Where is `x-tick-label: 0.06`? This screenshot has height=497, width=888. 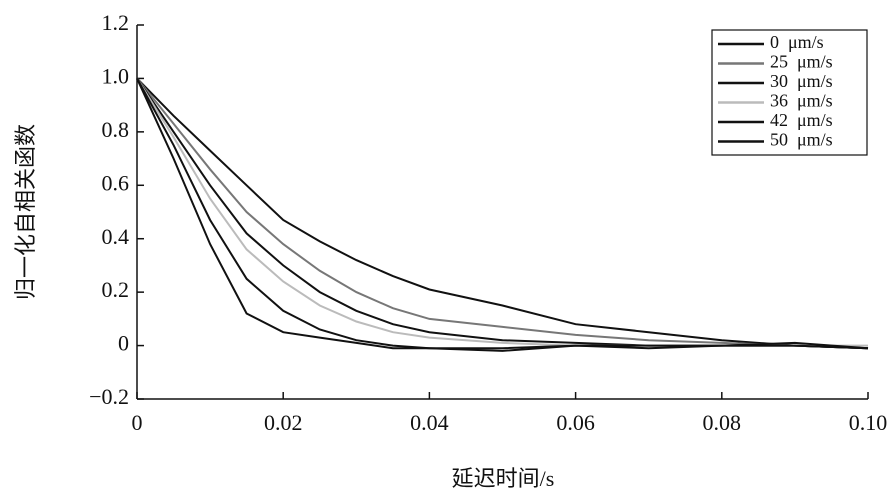
x-tick-label: 0.06 is located at coordinates (575, 422).